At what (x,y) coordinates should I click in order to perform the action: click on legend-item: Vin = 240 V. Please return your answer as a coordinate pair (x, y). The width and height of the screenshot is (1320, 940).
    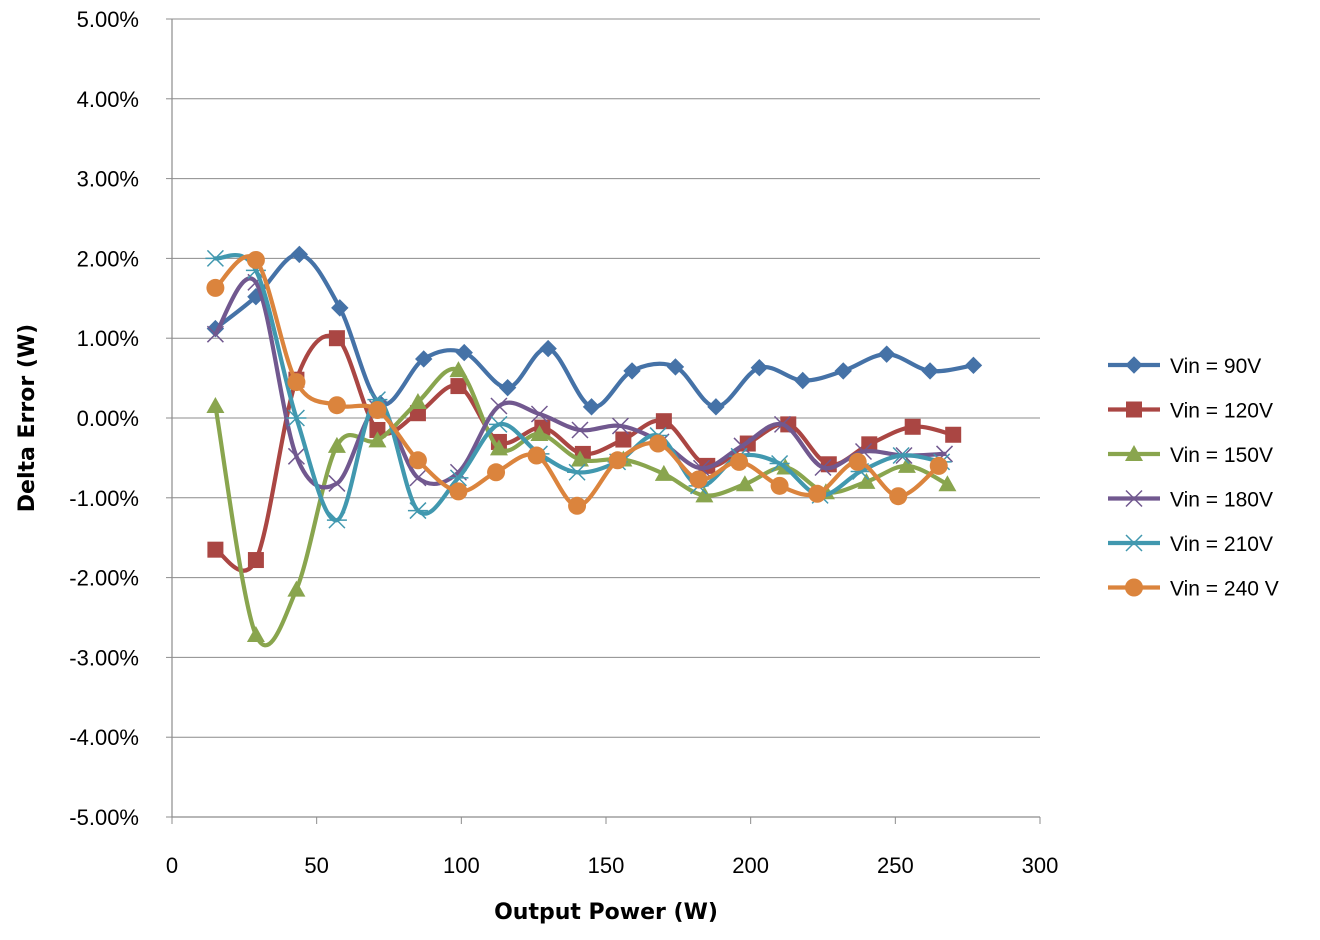
    Looking at the image, I should click on (1193, 589).